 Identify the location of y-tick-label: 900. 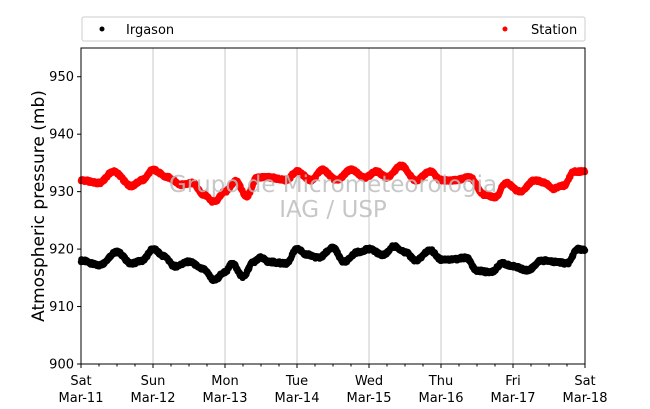
(61, 365).